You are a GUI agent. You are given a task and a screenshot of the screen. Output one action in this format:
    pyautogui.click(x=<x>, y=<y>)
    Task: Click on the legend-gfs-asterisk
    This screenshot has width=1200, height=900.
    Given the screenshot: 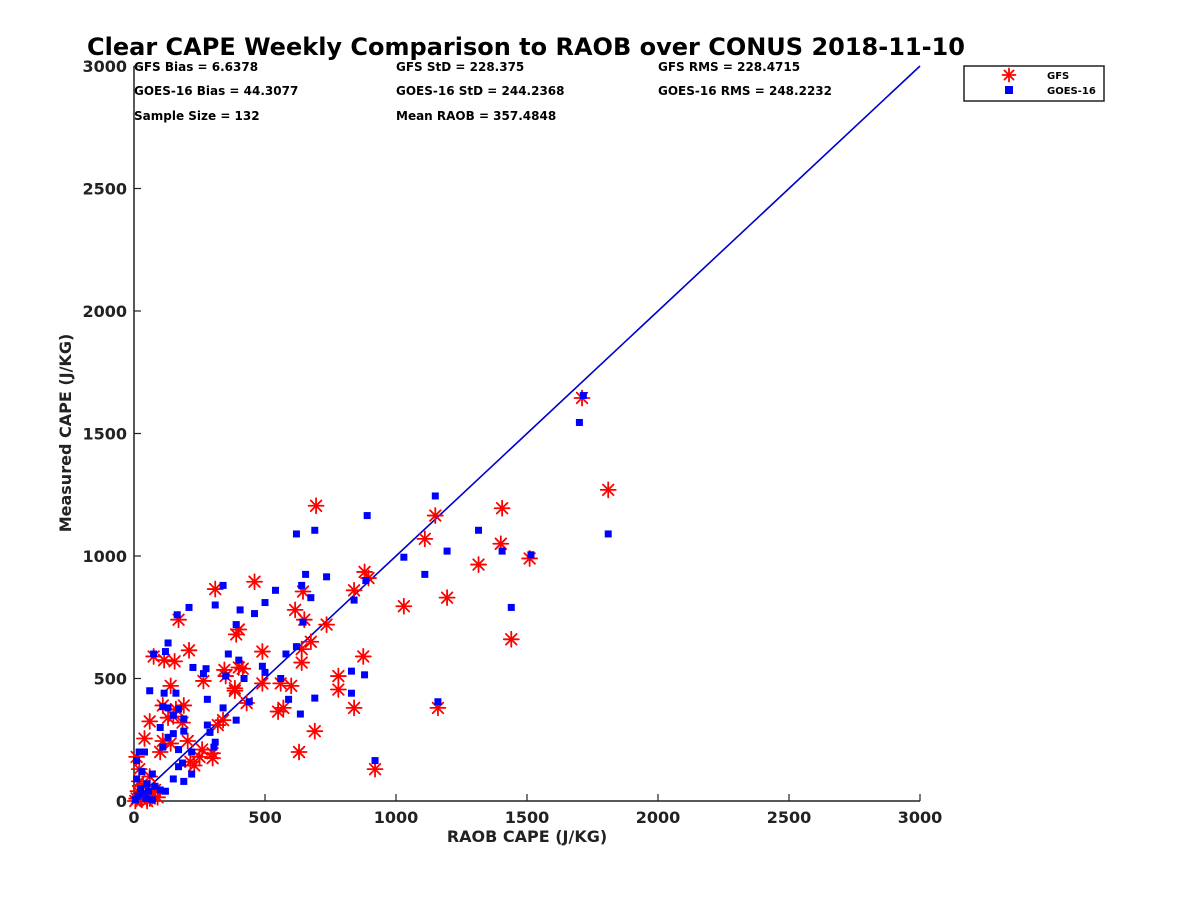 What is the action you would take?
    pyautogui.click(x=1009, y=75)
    